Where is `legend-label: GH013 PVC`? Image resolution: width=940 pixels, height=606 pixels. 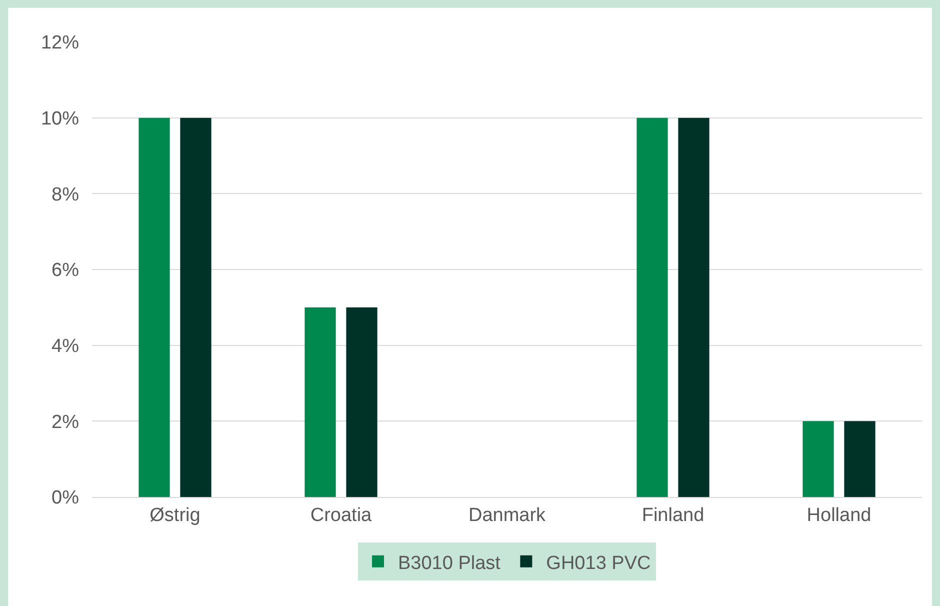
legend-label: GH013 PVC is located at coordinates (598, 563).